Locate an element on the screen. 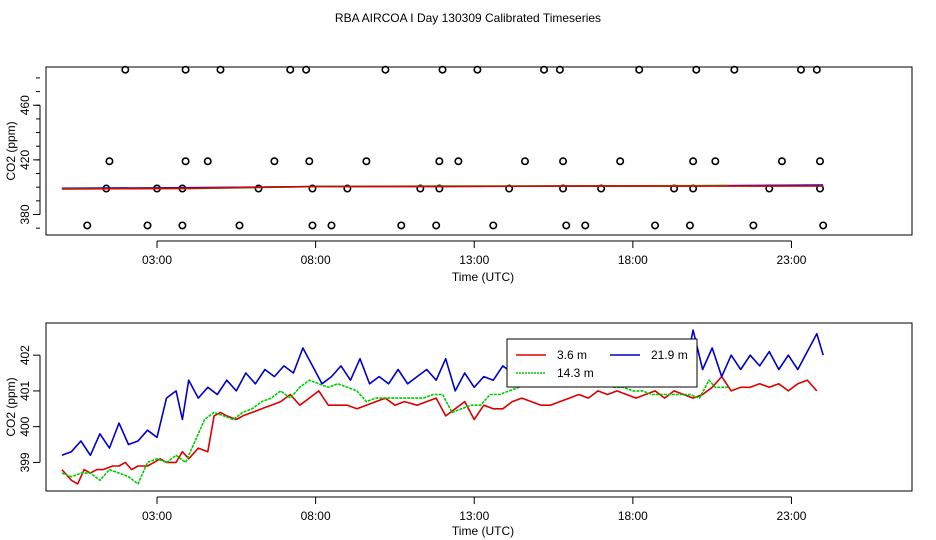  y-tick-label: 401 is located at coordinates (25, 391).